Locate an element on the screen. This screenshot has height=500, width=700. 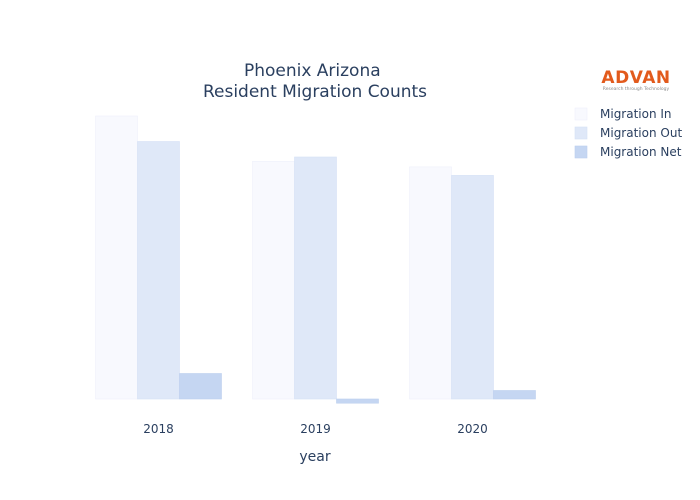
legend: Migration In Migration Out Migration Net is located at coordinates (628, 133).